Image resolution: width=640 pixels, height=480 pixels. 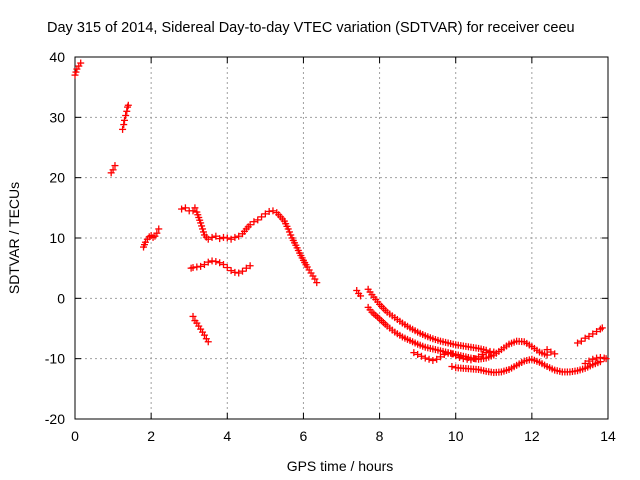 What do you see at coordinates (57, 57) in the screenshot?
I see `y-tick-label: 40` at bounding box center [57, 57].